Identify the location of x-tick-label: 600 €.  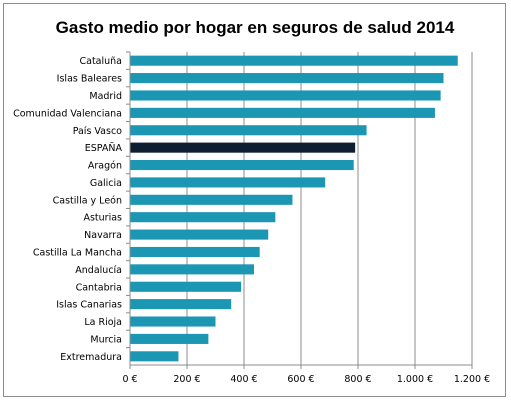
(300, 379).